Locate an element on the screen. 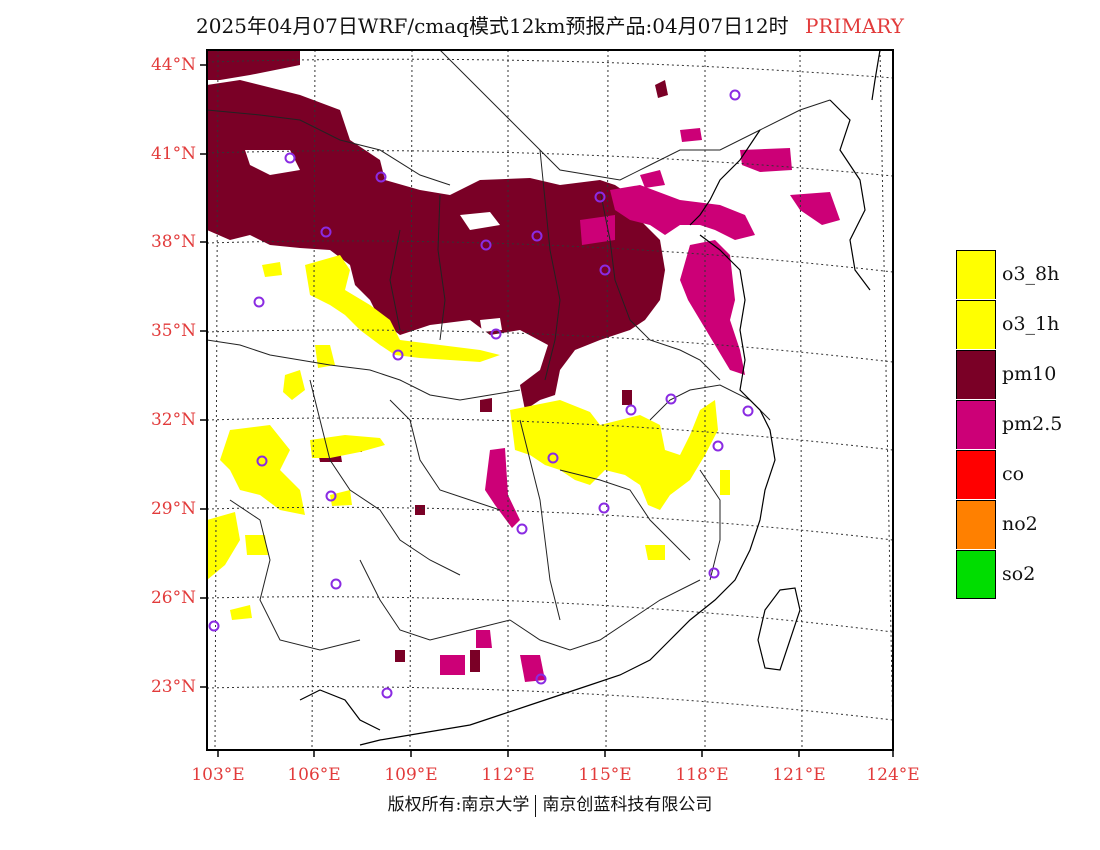 This screenshot has width=1100, height=850. legend-label: so2 is located at coordinates (1019, 574).